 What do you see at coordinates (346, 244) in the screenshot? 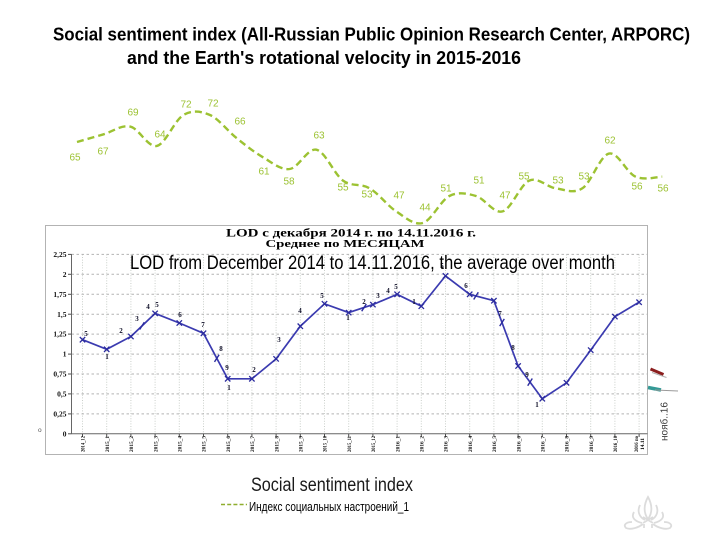
I see `svg-text: Среднее по МЕСЯЦАМ` at bounding box center [346, 244].